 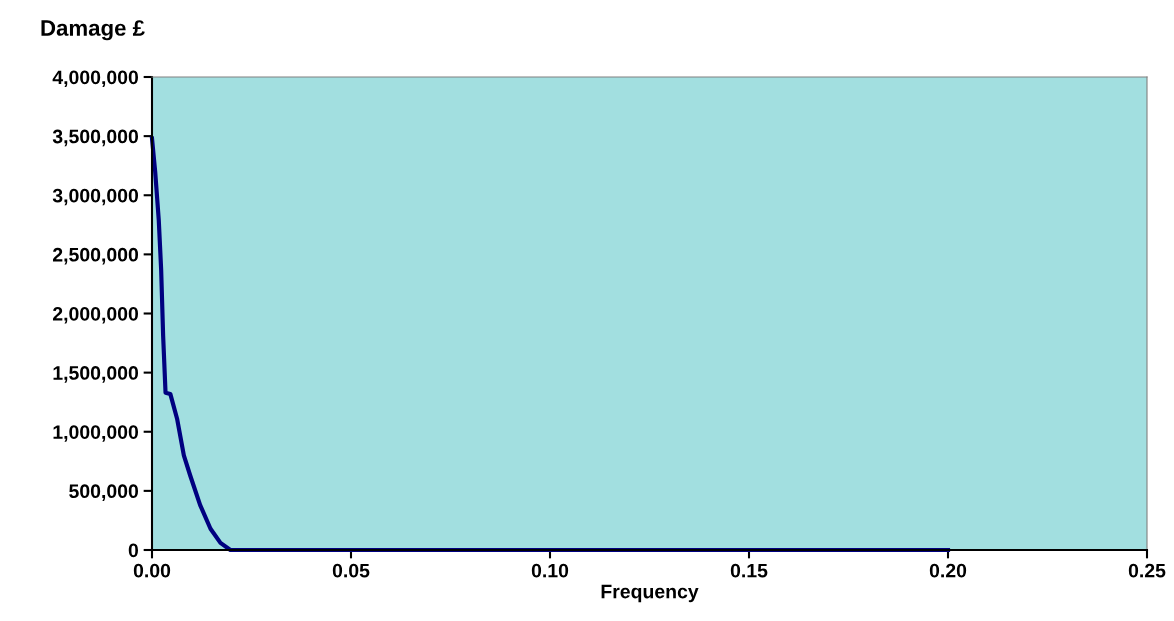 I want to click on x-tick-label: 0.20, so click(x=948, y=570).